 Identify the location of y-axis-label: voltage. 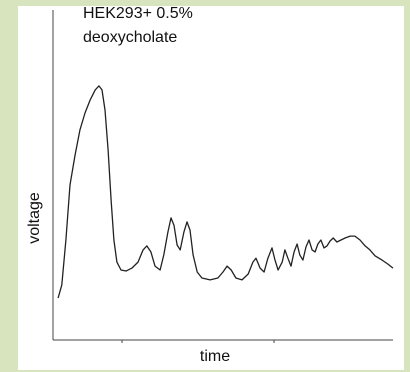
(34, 218).